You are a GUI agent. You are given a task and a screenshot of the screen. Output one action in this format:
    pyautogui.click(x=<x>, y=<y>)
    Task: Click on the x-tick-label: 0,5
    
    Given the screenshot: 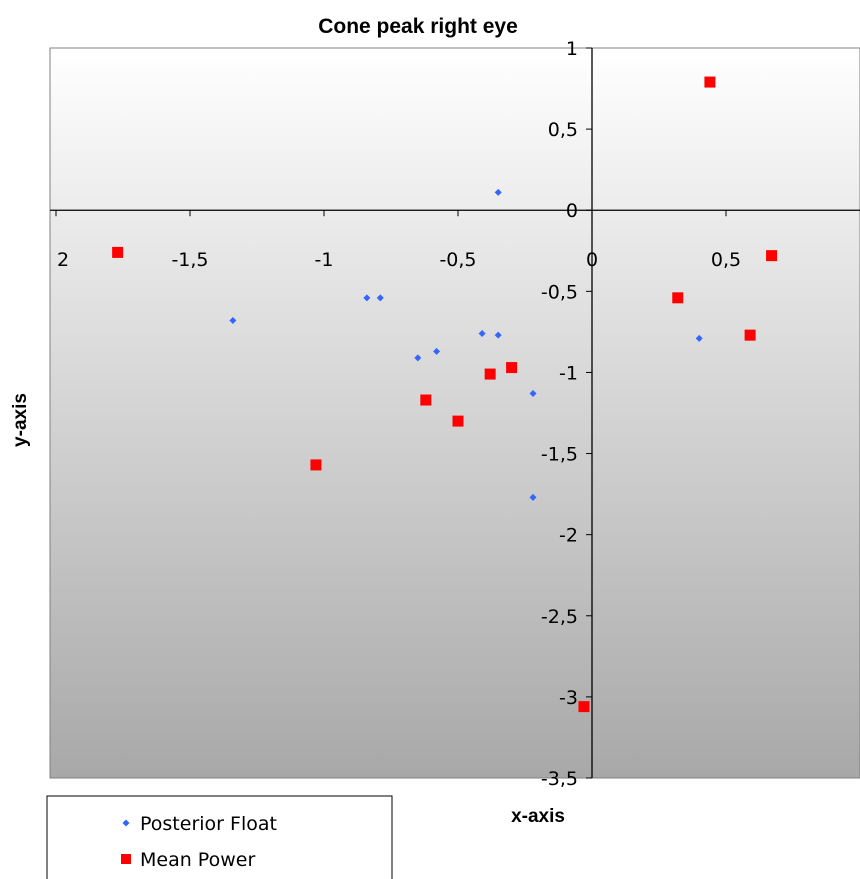 What is the action you would take?
    pyautogui.click(x=726, y=260)
    